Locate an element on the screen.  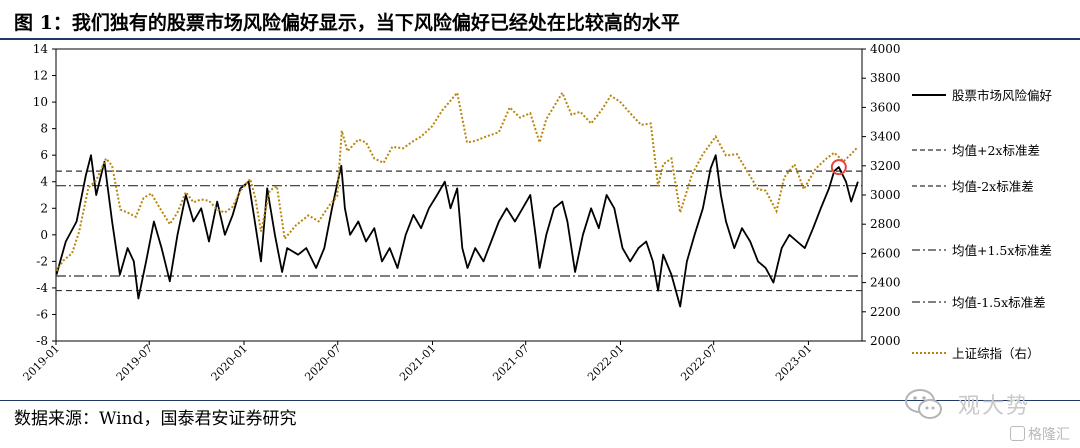
y-right-tick-label: 2800 is located at coordinates (885, 224).